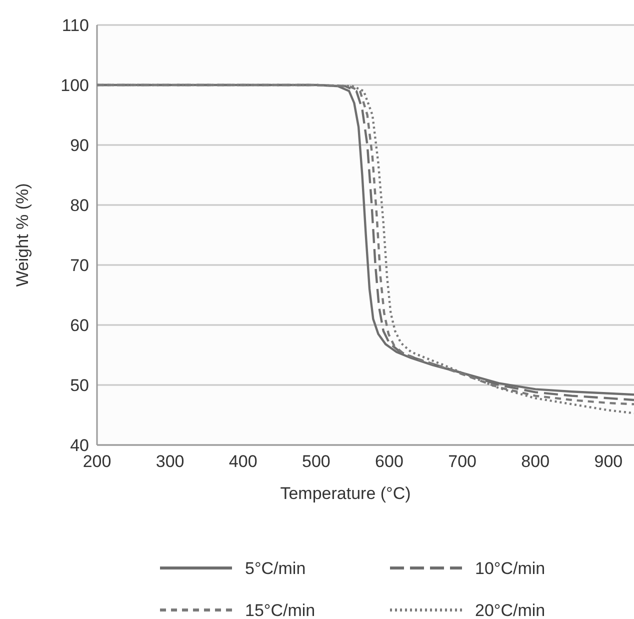  Describe the element at coordinates (79, 265) in the screenshot. I see `y-tick-label: 70` at that location.